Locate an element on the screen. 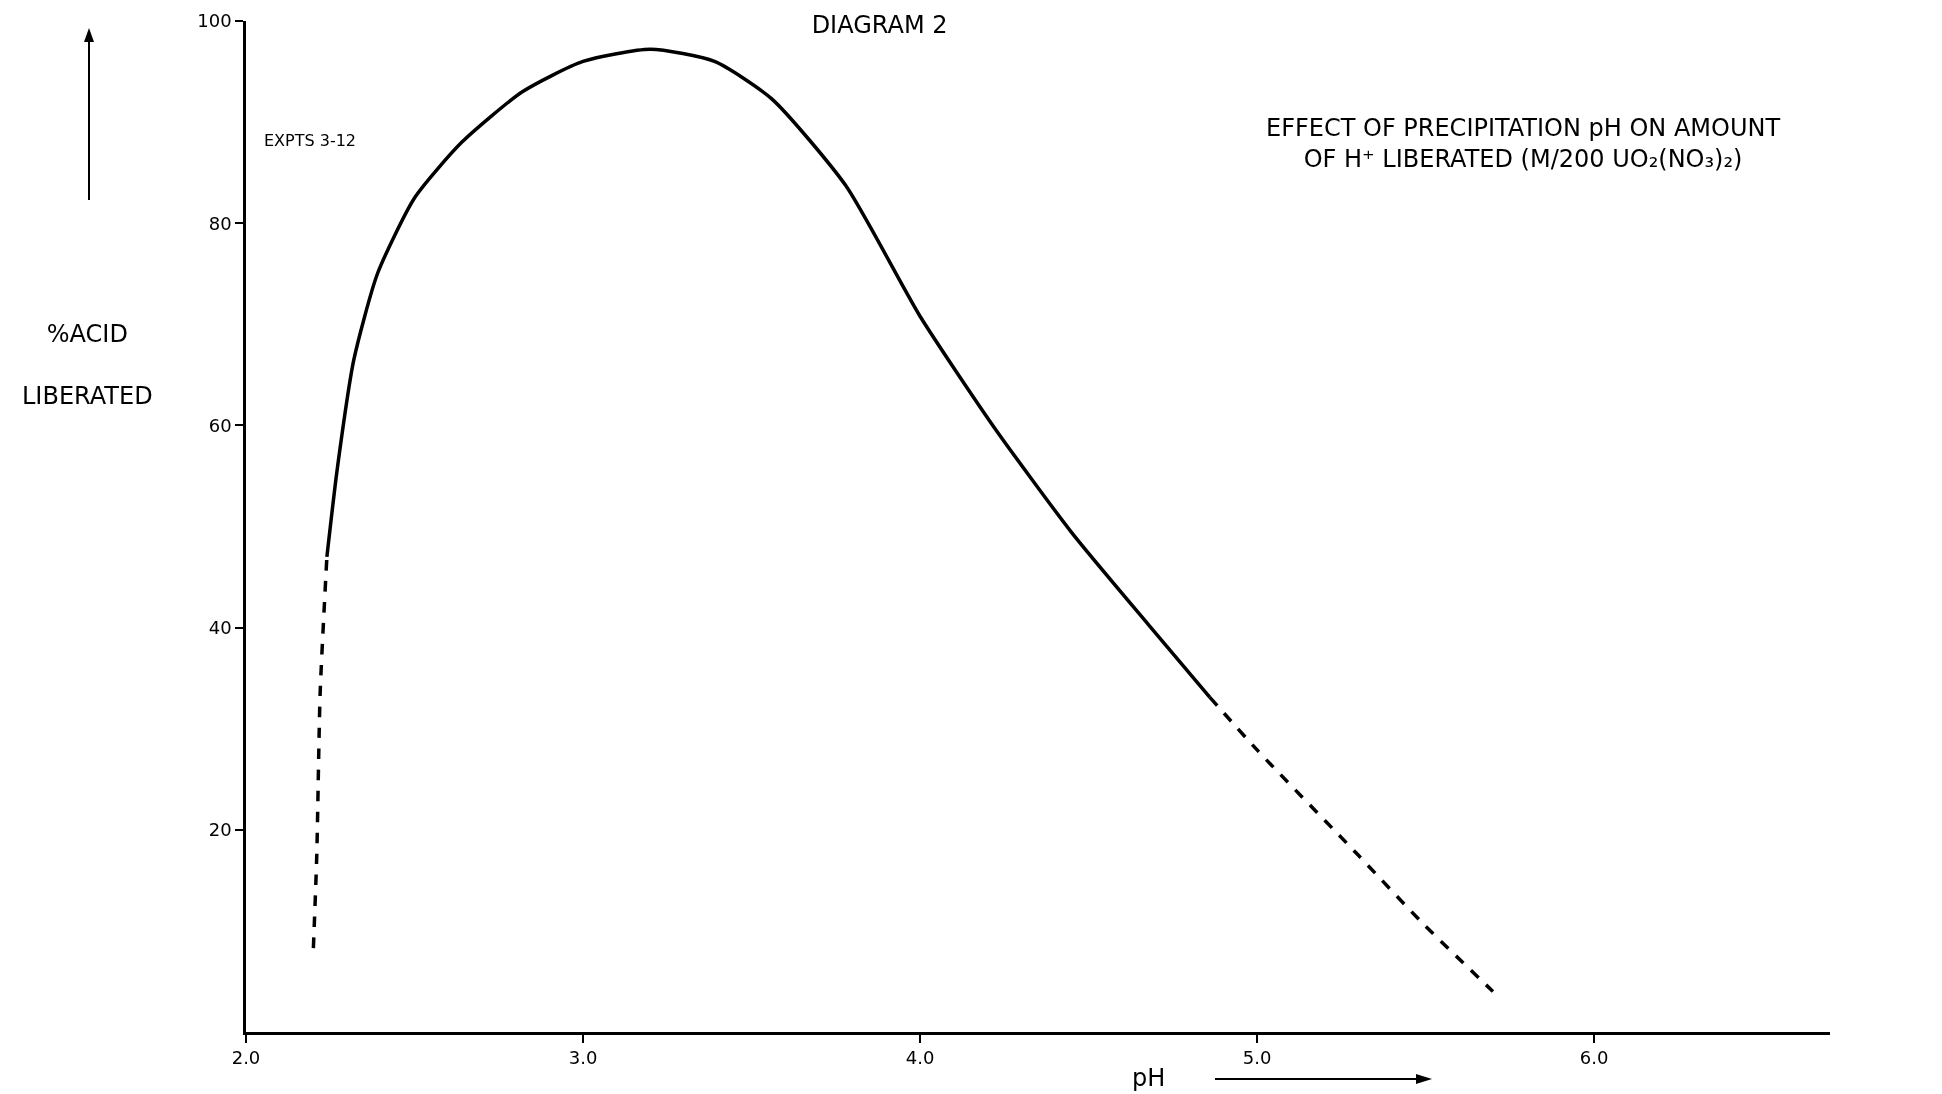 The image size is (1942, 1094). y-tick-label: 40 is located at coordinates (220, 627).